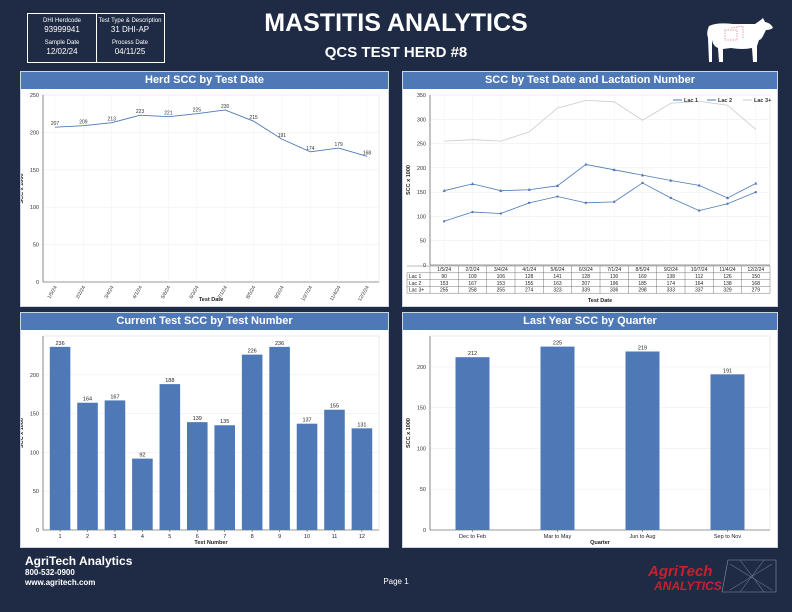 This screenshot has height=612, width=792. Describe the element at coordinates (169, 381) in the screenshot. I see `data-label: 188` at that location.